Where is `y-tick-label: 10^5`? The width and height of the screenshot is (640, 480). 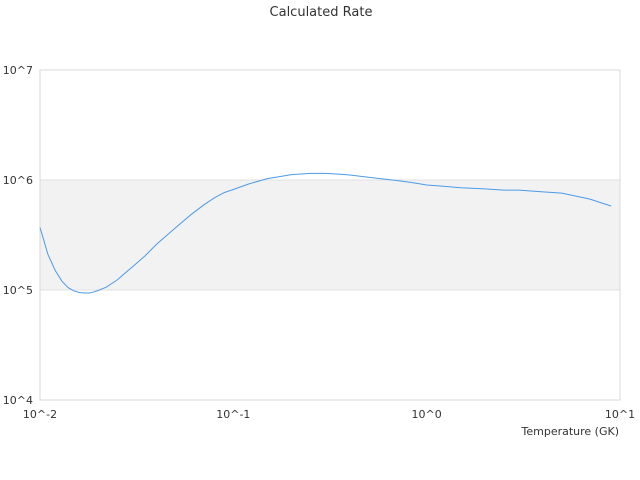
y-tick-label: 10^5 is located at coordinates (18, 290).